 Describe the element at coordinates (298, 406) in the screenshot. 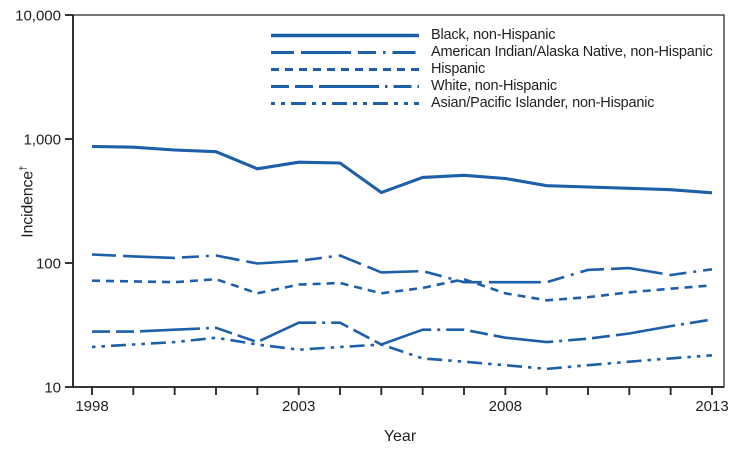

I see `svg-text: 2003` at that location.